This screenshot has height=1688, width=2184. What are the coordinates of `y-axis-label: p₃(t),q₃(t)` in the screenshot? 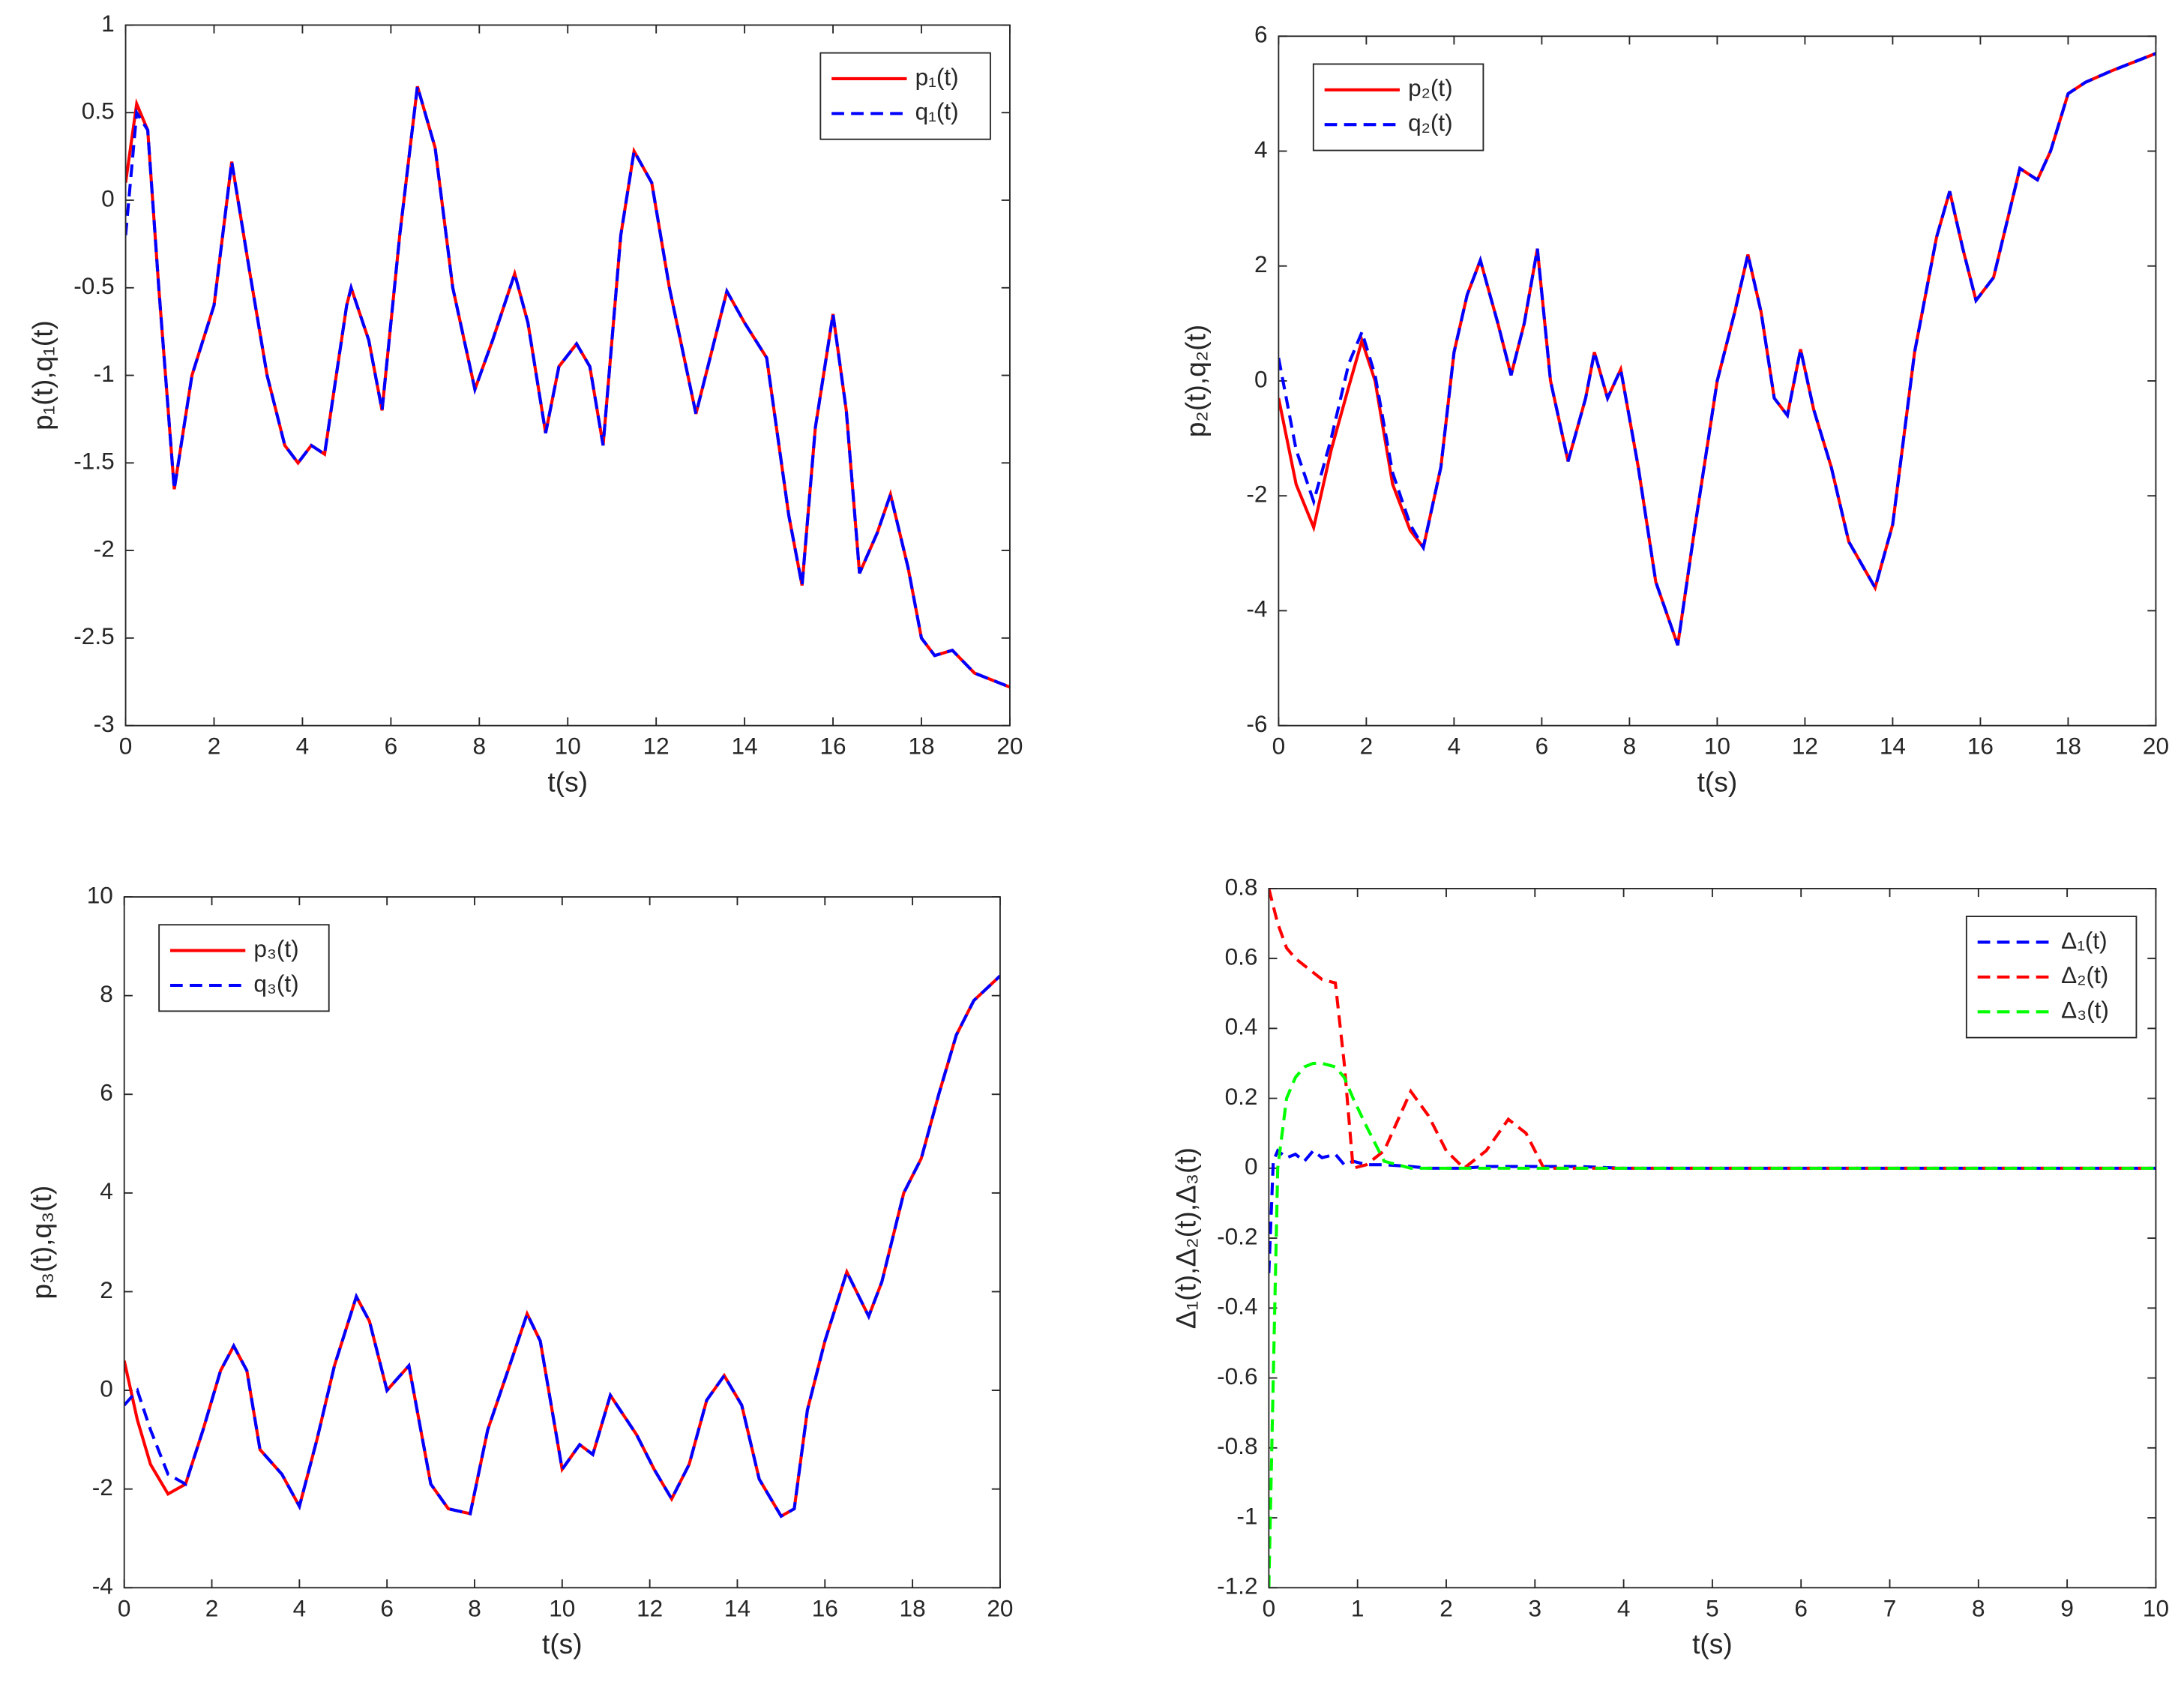 It's located at (41, 1243).